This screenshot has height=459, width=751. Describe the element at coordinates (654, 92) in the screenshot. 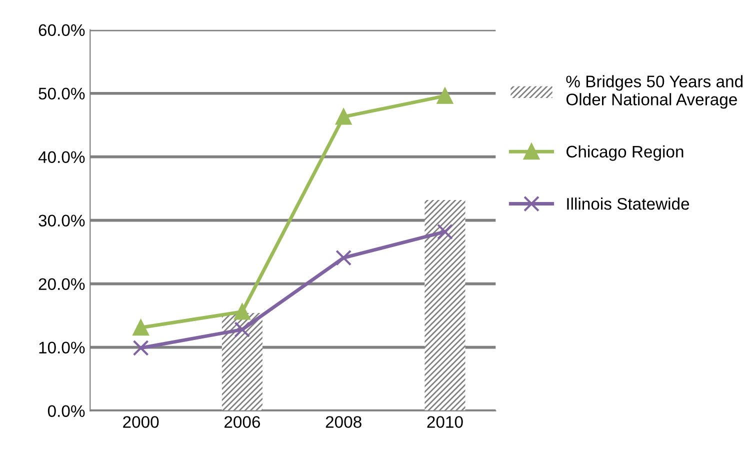

I see `legend-label: % Bridges 50 Years and Older National Average` at that location.